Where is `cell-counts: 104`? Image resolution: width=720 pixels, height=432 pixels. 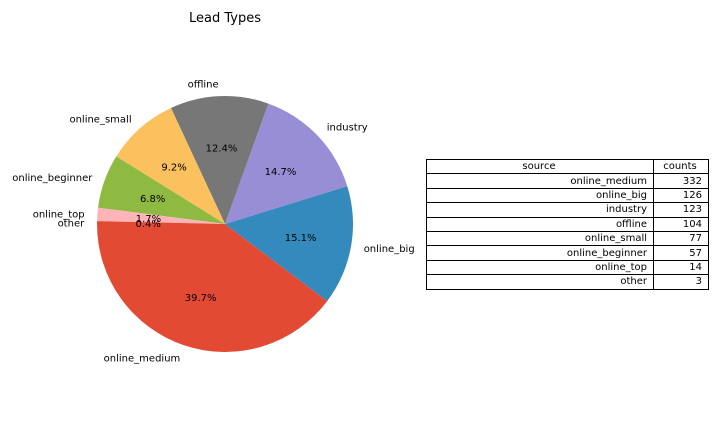
cell-counts: 104 is located at coordinates (681, 224).